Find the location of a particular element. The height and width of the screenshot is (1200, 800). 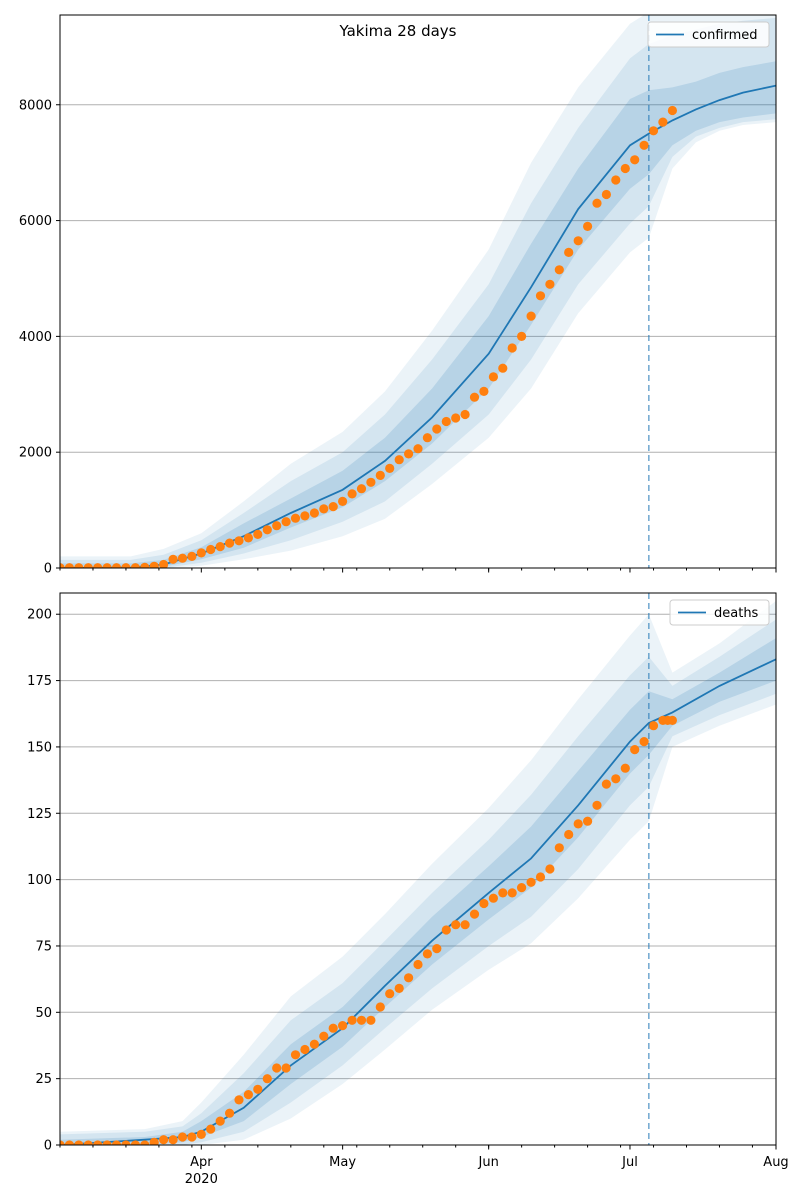

y-tick-label: 50 is located at coordinates (43, 1013).